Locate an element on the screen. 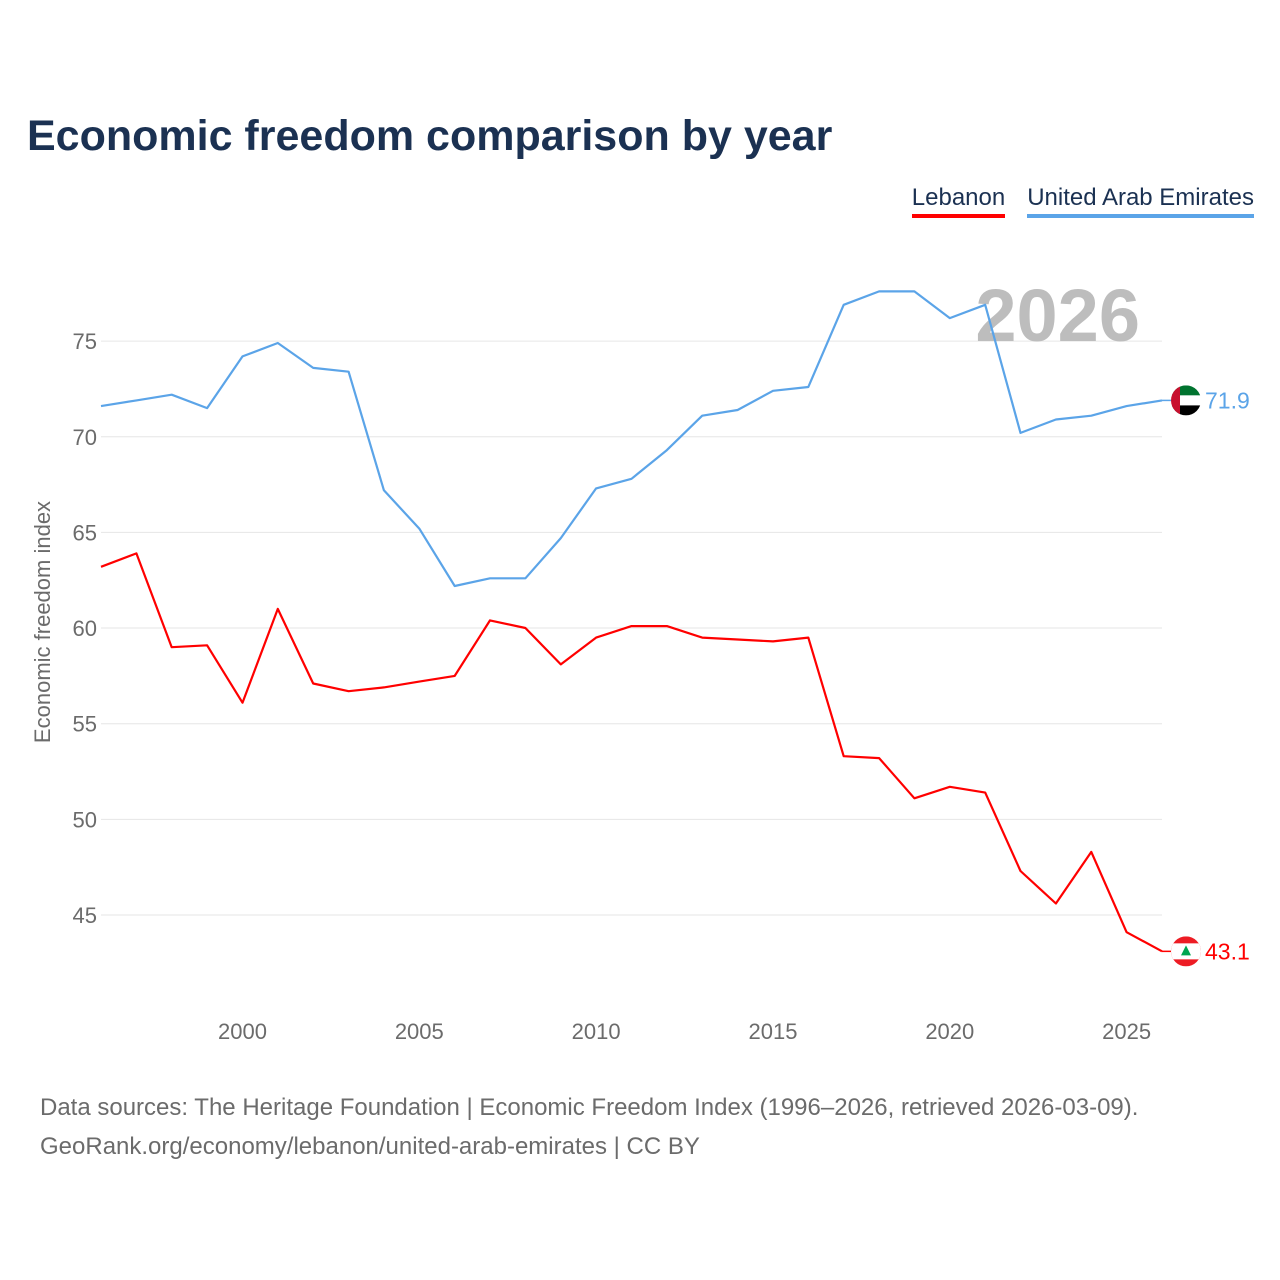 This screenshot has width=1280, height=1280. end-value-label: 43.1 is located at coordinates (1227, 951).